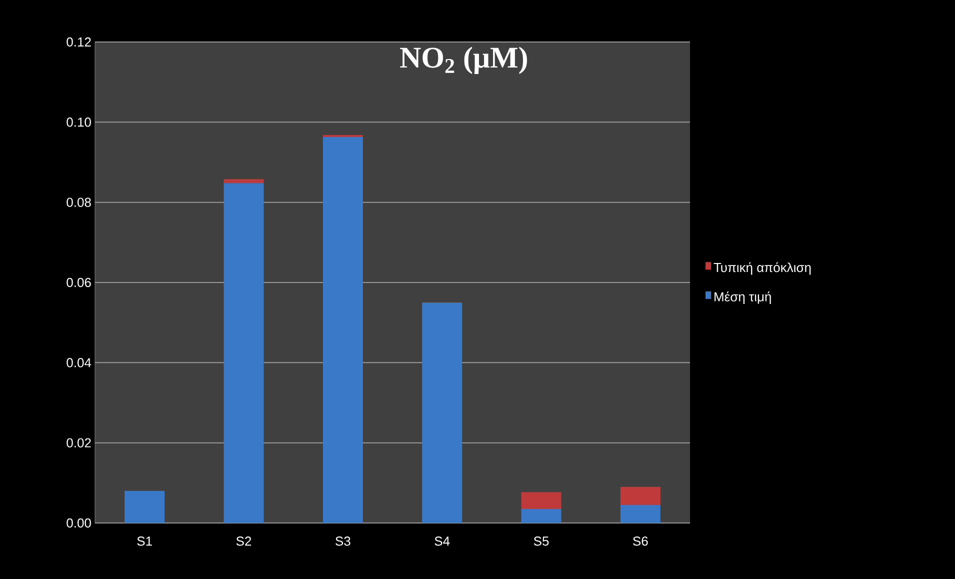 This screenshot has width=955, height=579. What do you see at coordinates (762, 268) in the screenshot?
I see `legend-label: Τυπική απόκλιση` at bounding box center [762, 268].